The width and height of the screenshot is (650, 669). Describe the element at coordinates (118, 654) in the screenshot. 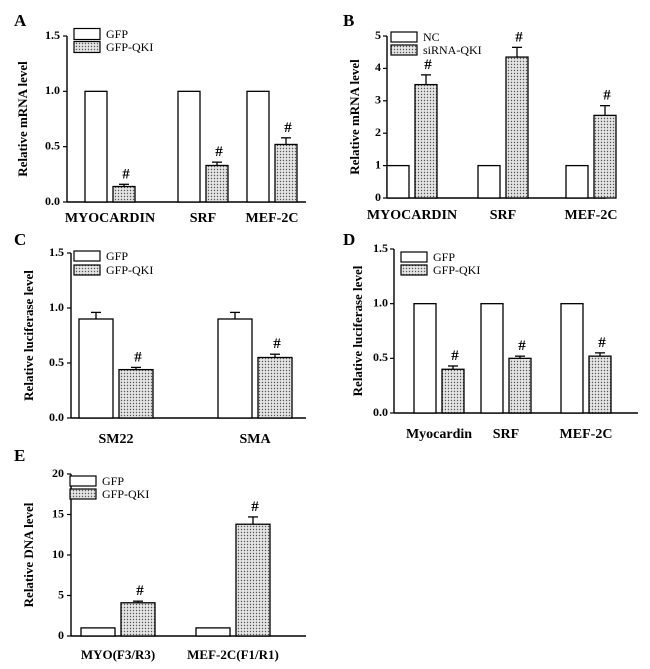

I see `x-tick-label: MYO(F3/R3)` at that location.